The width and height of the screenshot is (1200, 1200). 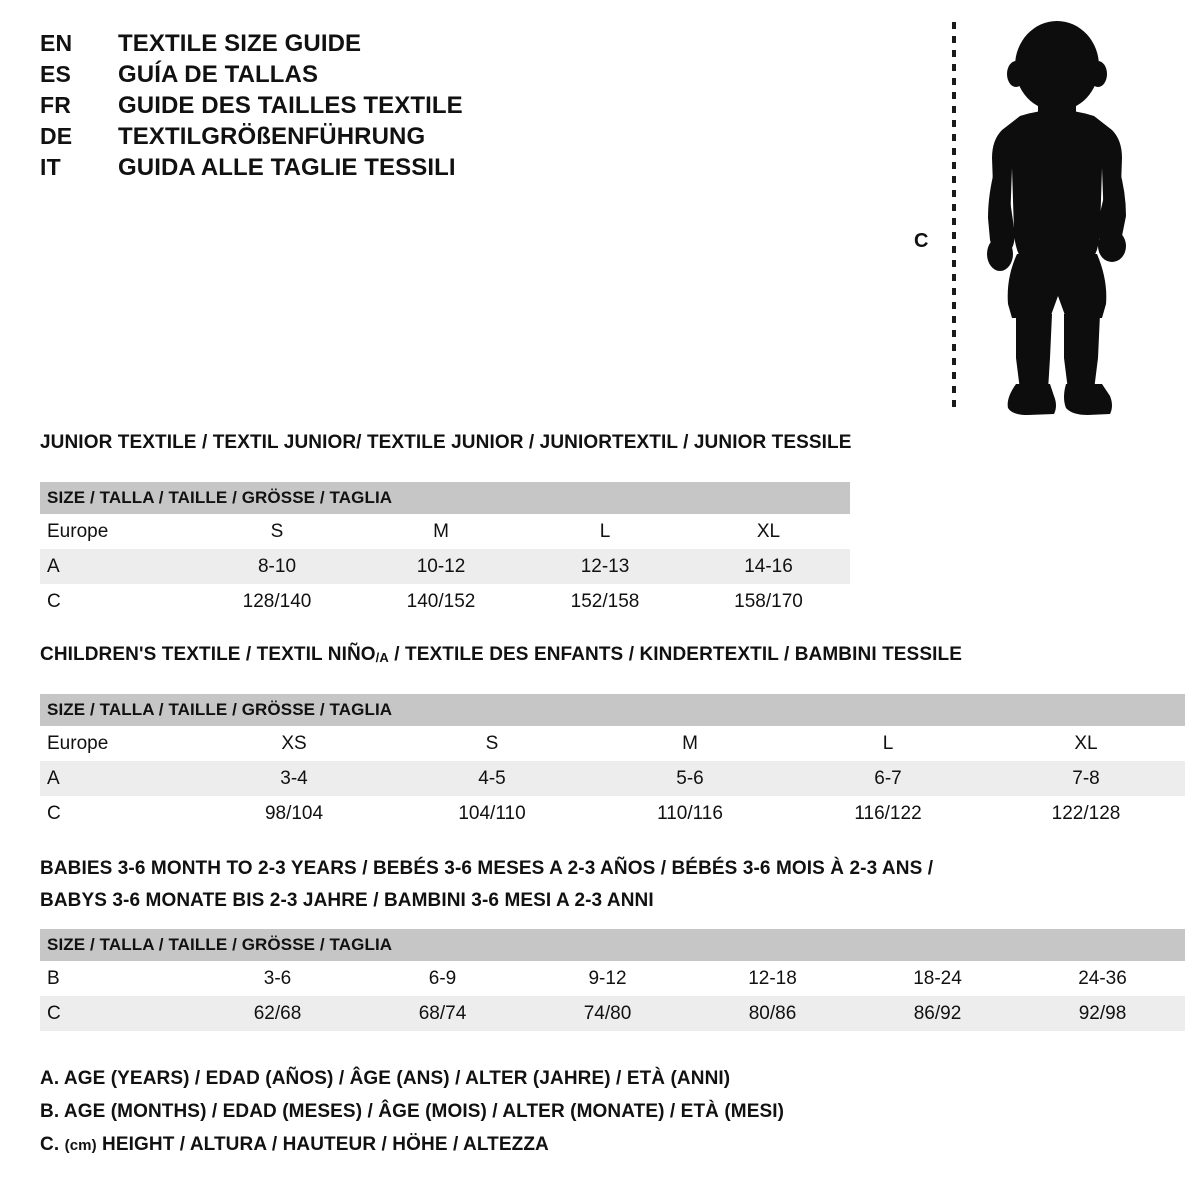 I want to click on table-cell: 104/110, so click(x=492, y=813).